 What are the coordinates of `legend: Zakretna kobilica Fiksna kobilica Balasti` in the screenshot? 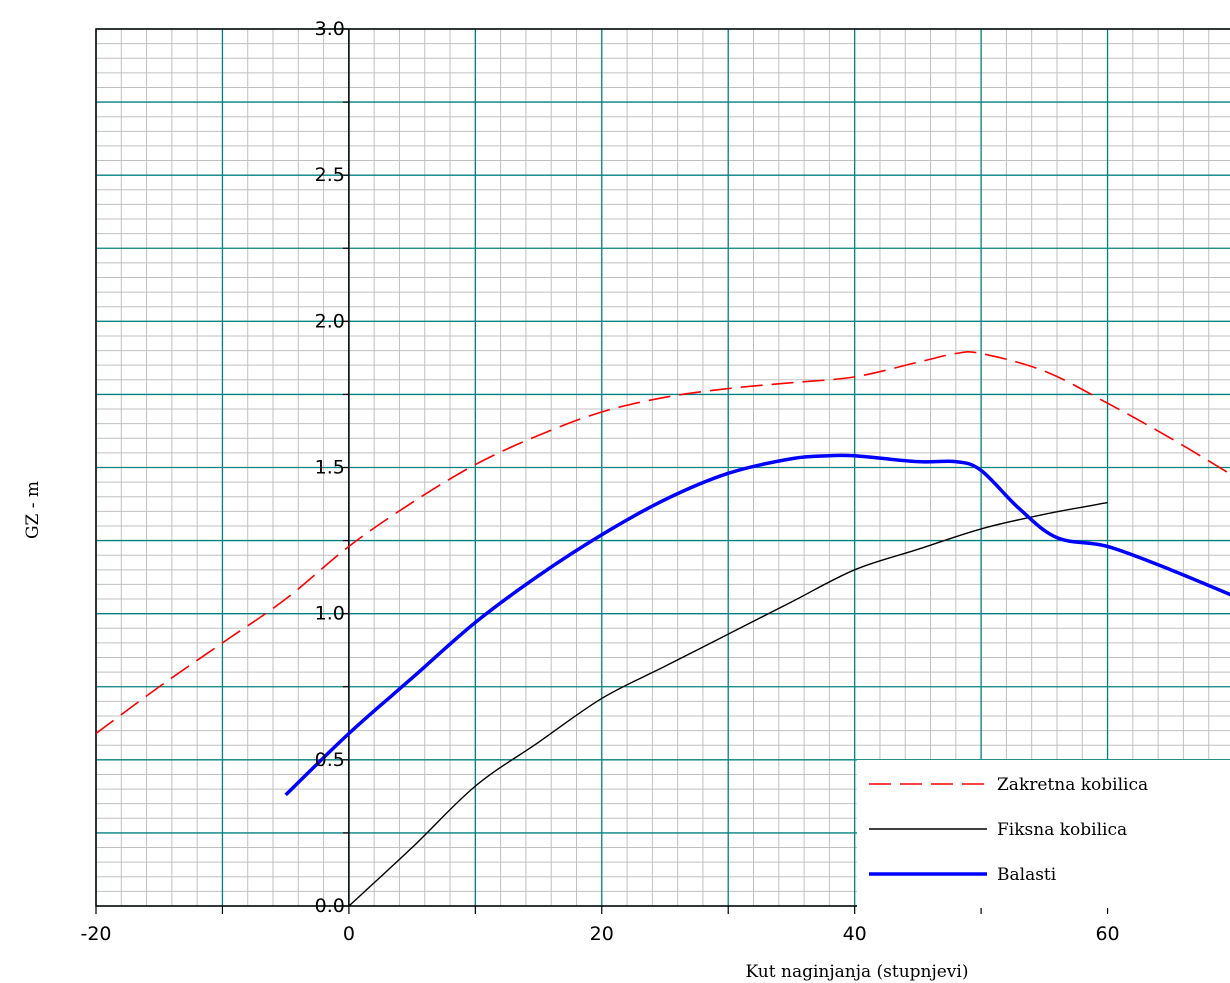 It's located at (1043, 834).